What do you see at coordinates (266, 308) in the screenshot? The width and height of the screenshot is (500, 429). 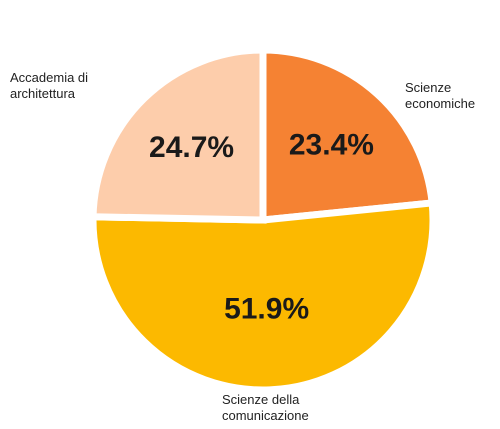 I see `value-label: 51.9%` at bounding box center [266, 308].